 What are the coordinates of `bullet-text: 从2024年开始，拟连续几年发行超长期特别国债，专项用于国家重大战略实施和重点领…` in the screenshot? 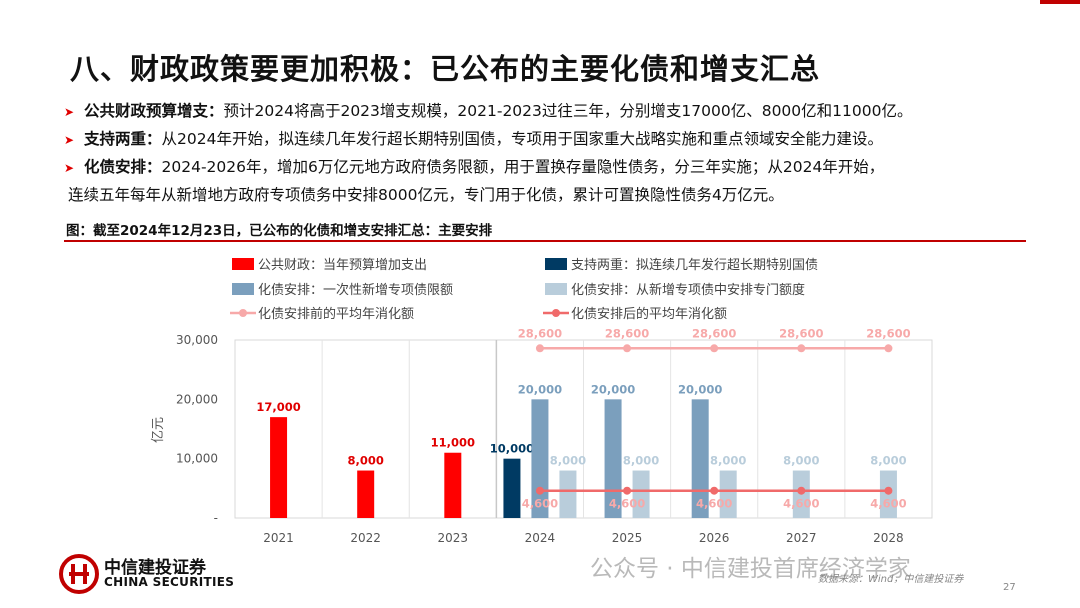 It's located at (522, 139).